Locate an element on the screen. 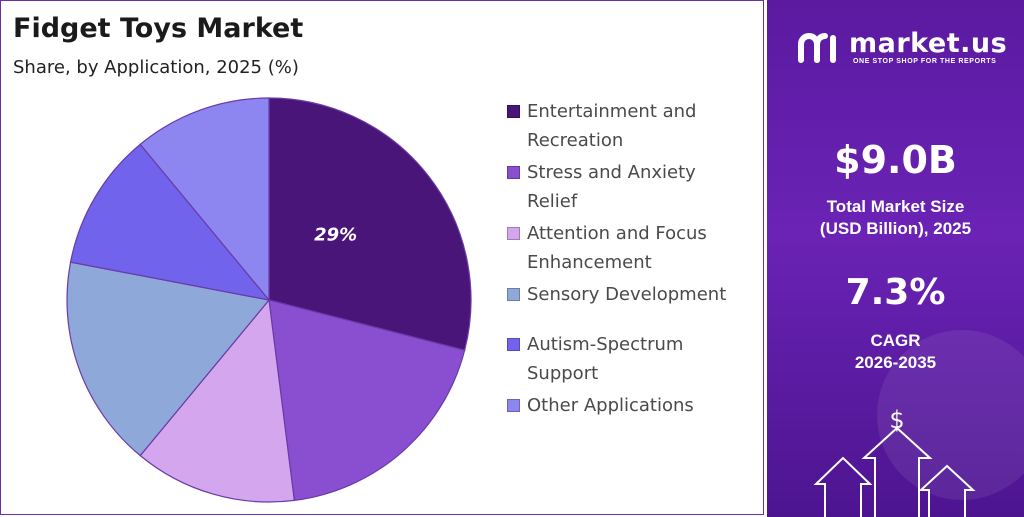 Image resolution: width=1024 pixels, height=517 pixels. cagr-label: CAGR 2026-2035 is located at coordinates (895, 352).